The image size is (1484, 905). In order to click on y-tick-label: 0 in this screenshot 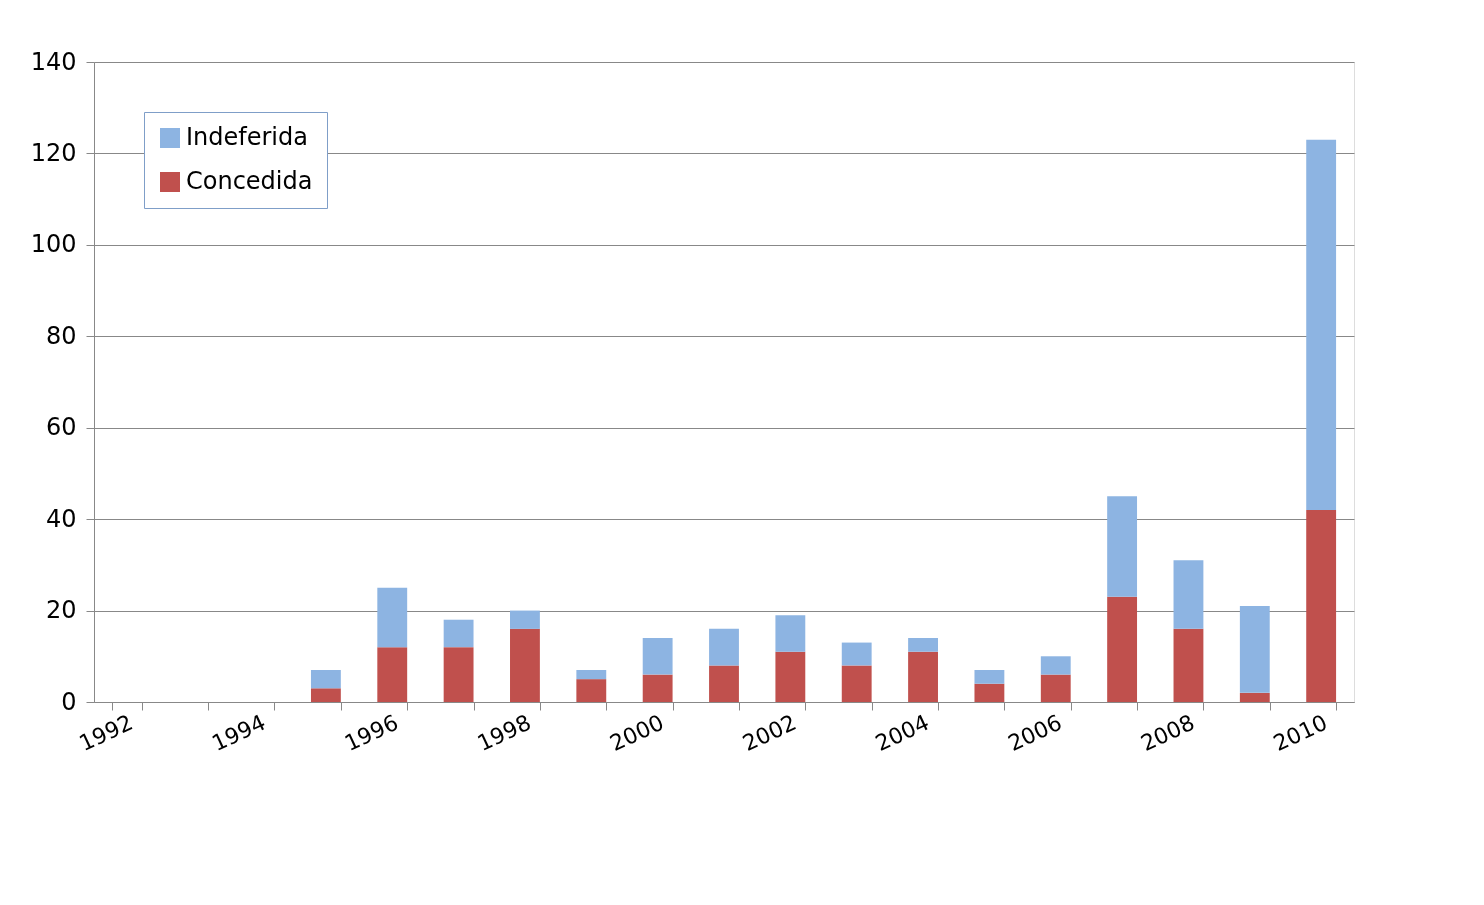, I will do `click(69, 701)`.